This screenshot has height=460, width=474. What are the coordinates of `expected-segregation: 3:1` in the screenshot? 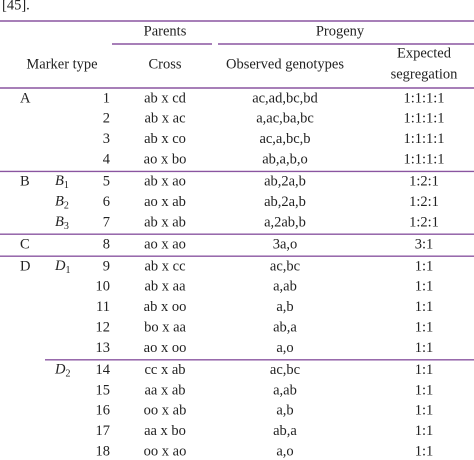 It's located at (424, 244).